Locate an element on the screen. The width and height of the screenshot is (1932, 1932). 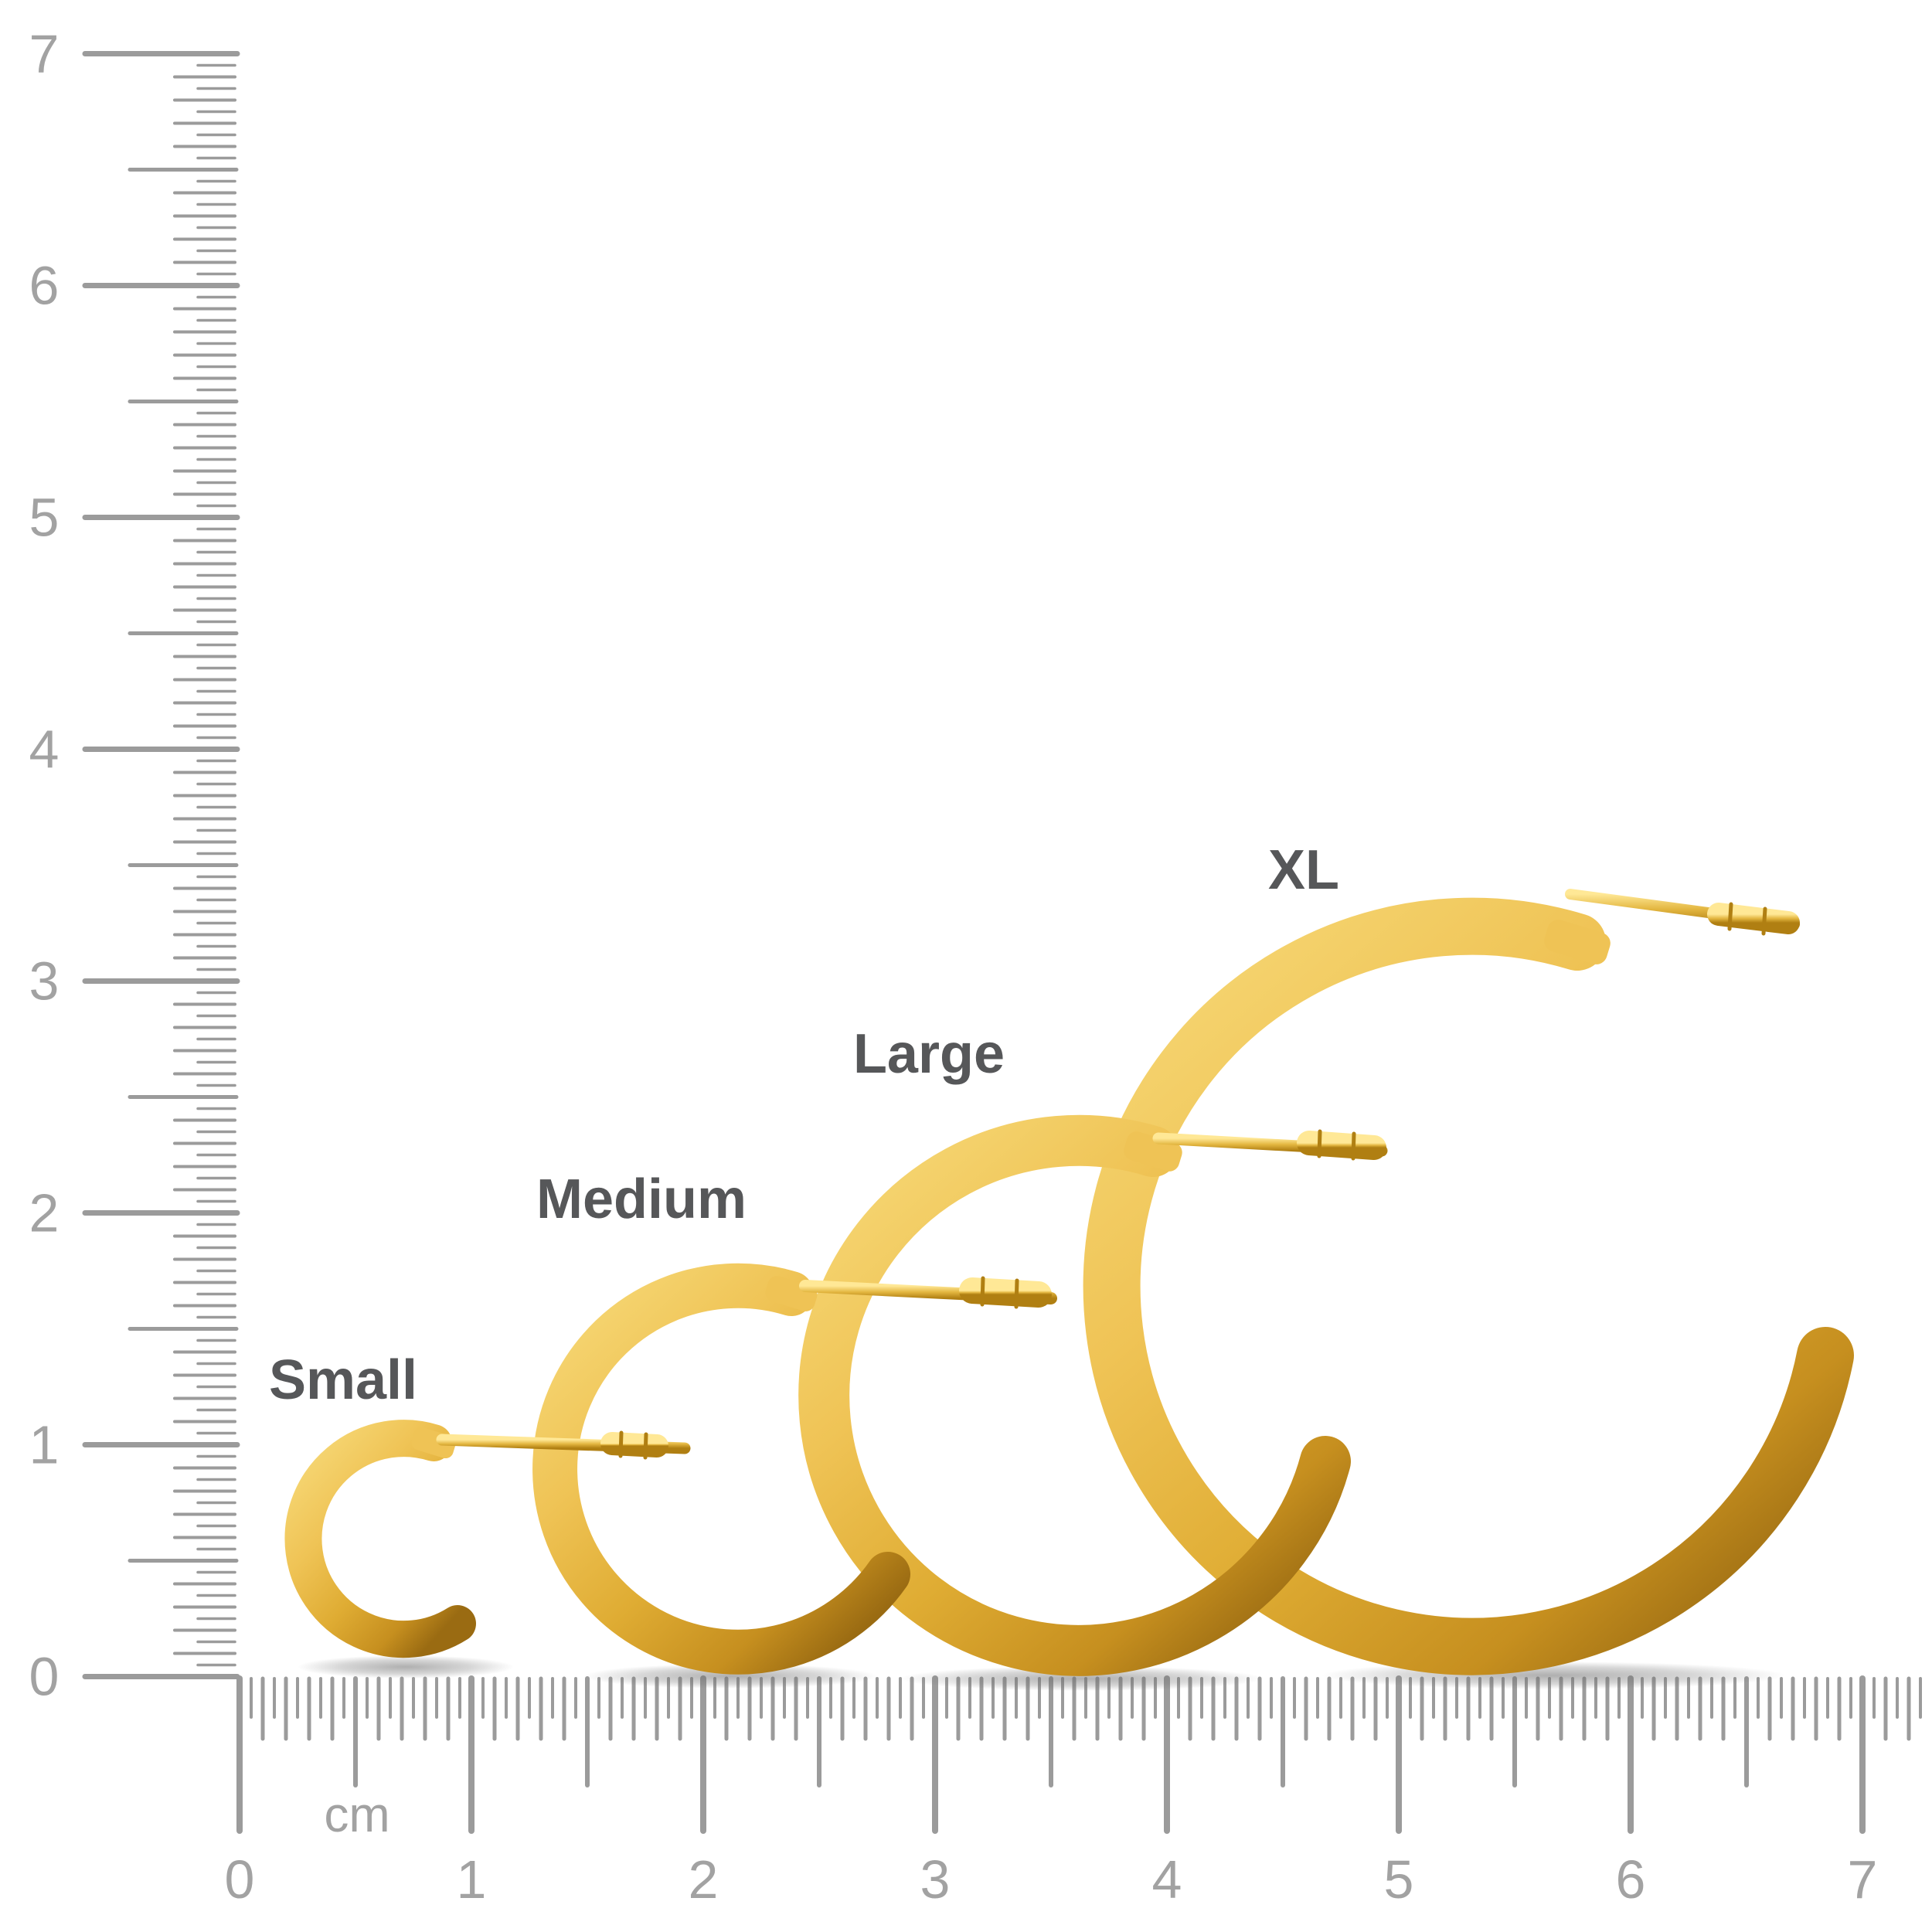
h-ruler-number: 0 is located at coordinates (240, 1880).